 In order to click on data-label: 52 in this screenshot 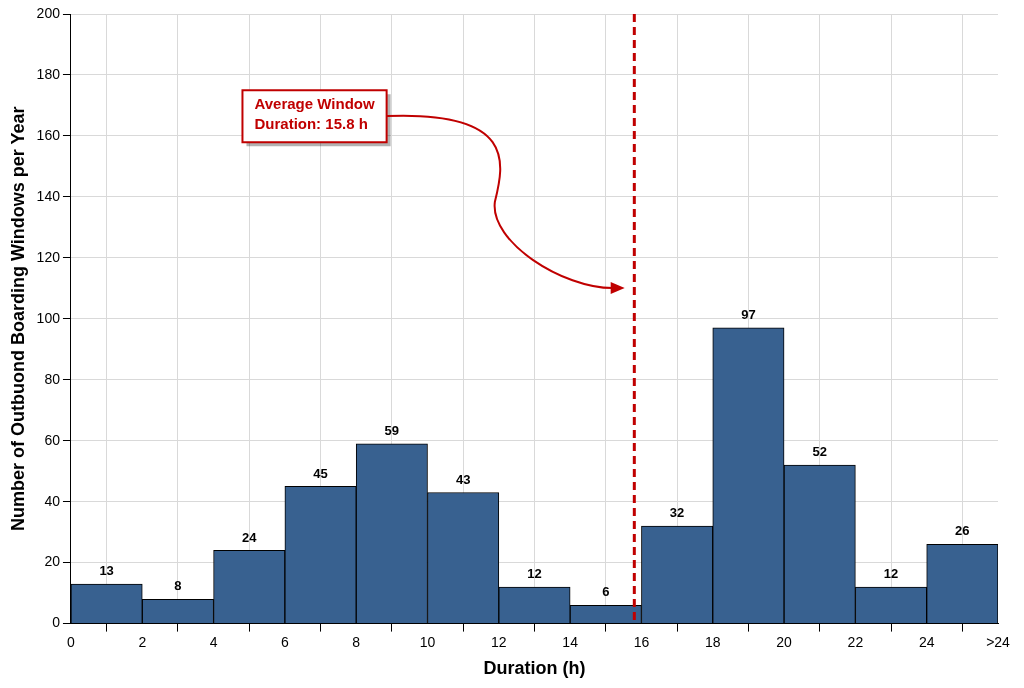, I will do `click(819, 452)`.